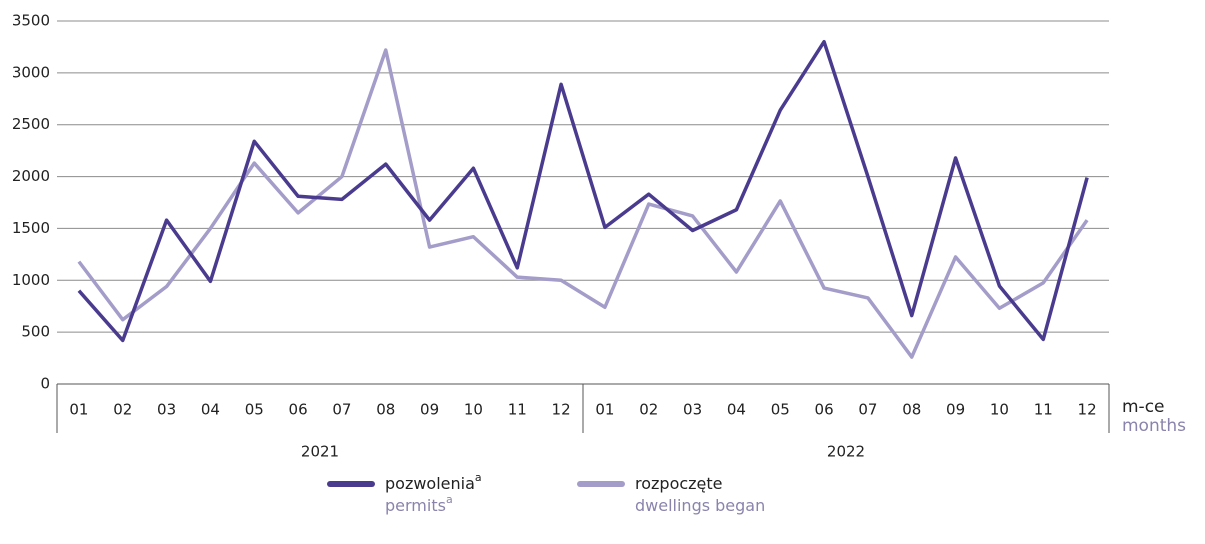  I want to click on legend-label-en: dwellings began, so click(700, 505).